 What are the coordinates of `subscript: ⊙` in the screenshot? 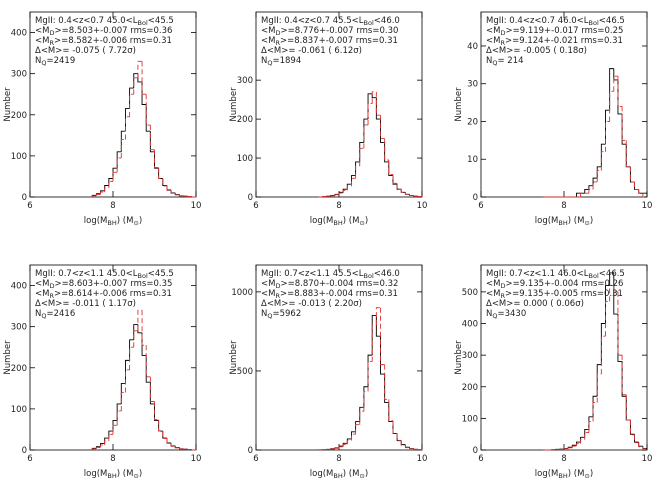 It's located at (135, 476).